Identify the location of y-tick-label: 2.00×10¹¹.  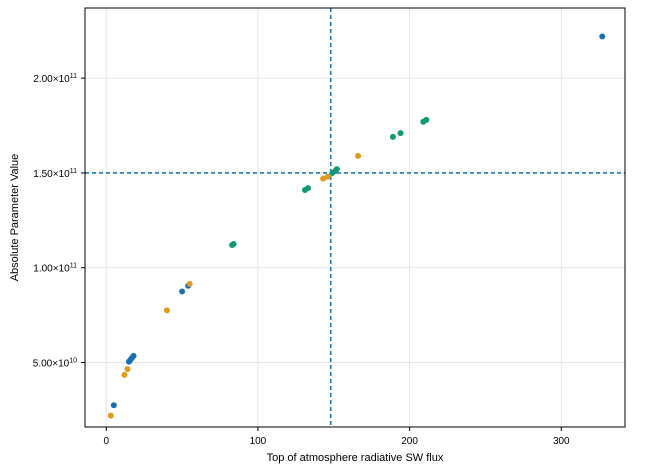
(55, 79).